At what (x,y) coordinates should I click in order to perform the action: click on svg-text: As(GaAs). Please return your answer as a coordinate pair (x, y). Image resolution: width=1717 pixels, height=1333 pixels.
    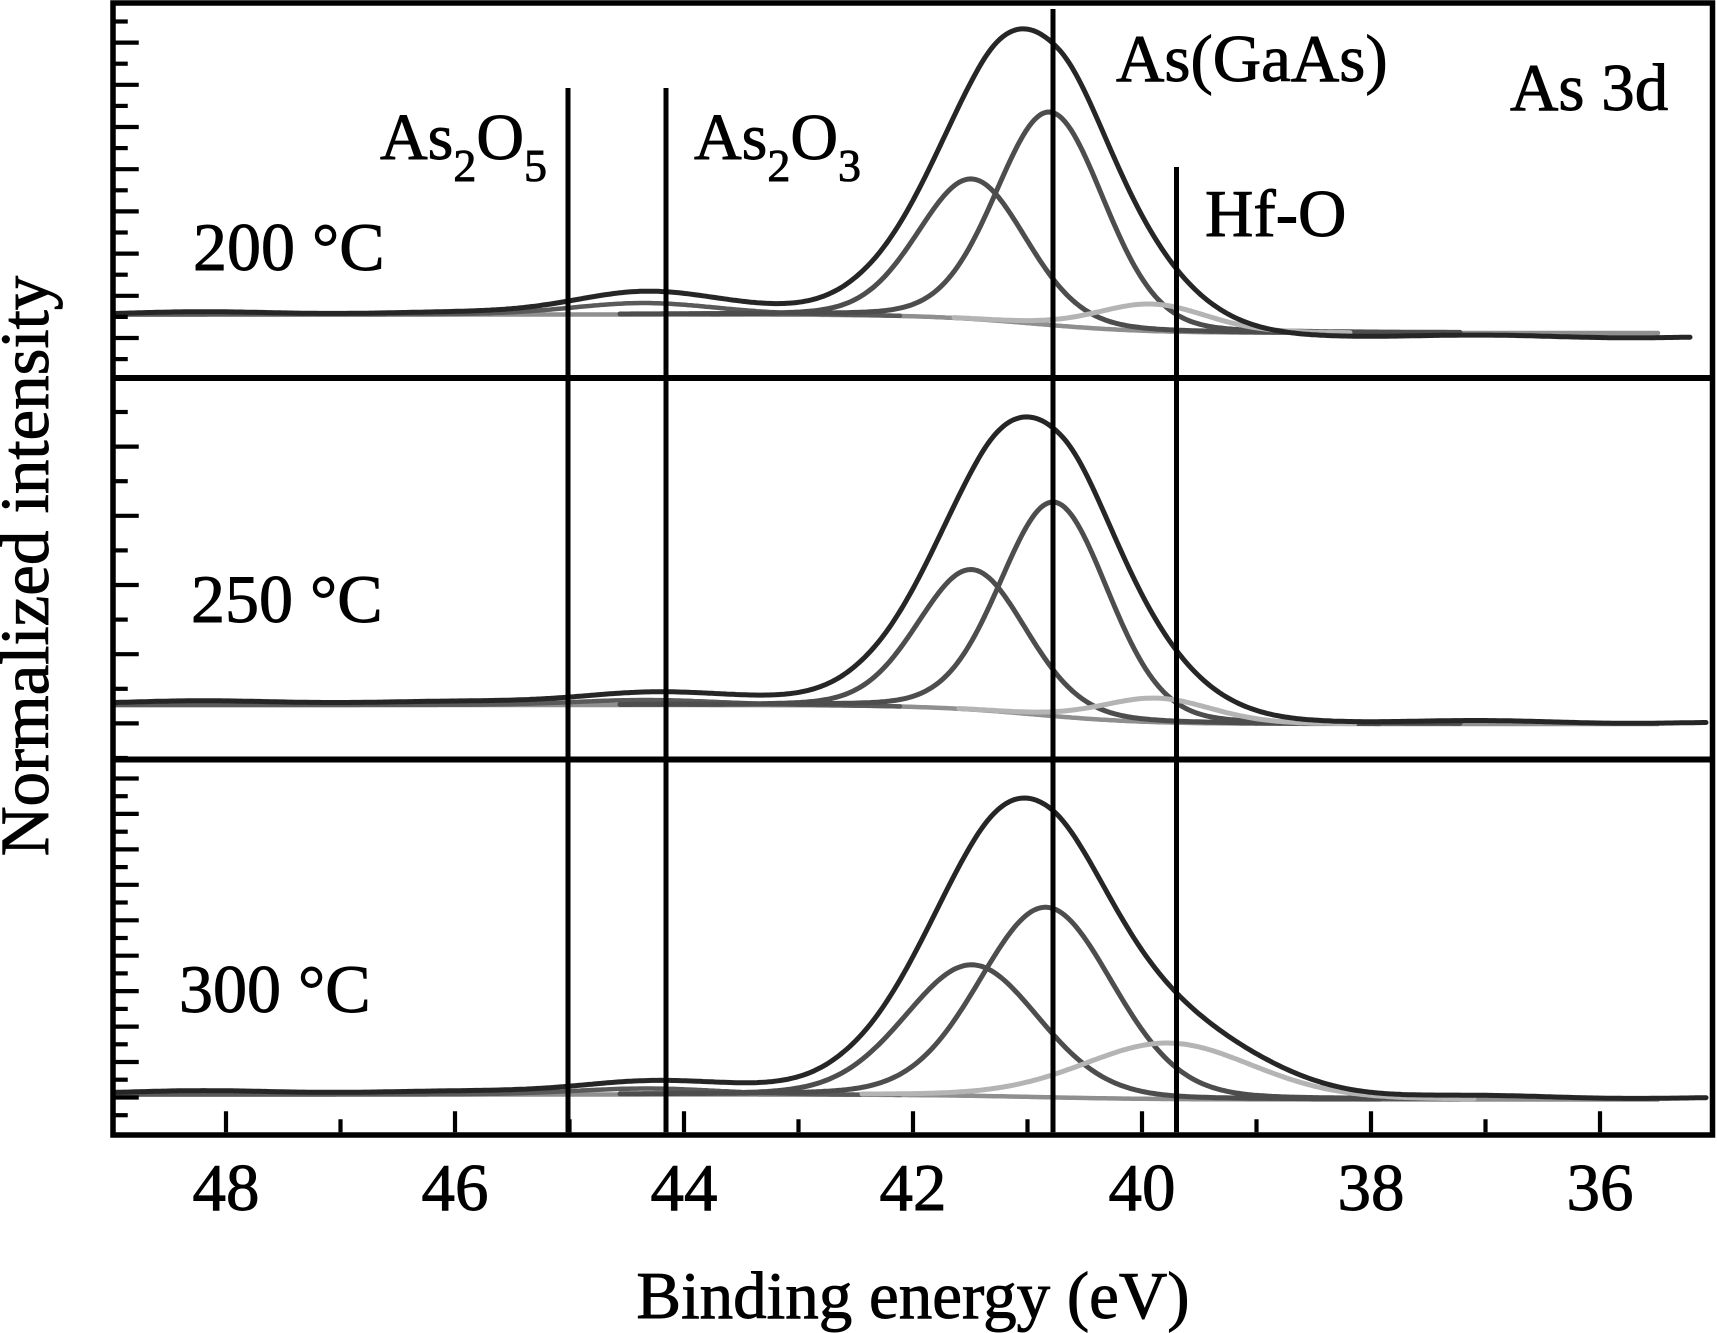
    Looking at the image, I should click on (1252, 59).